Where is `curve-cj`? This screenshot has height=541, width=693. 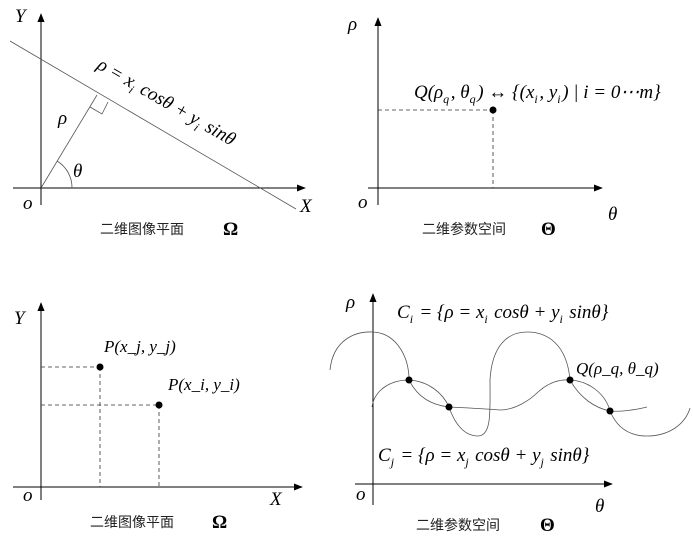 curve-cj is located at coordinates (509, 395).